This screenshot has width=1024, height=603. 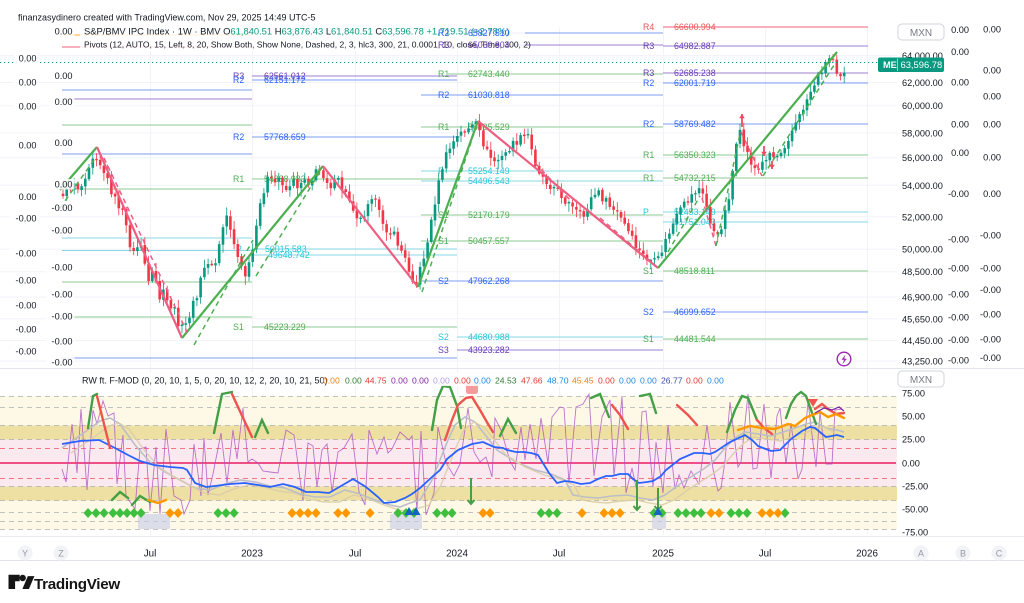 I want to click on svg-text: 56,000.00, so click(x=922, y=158).